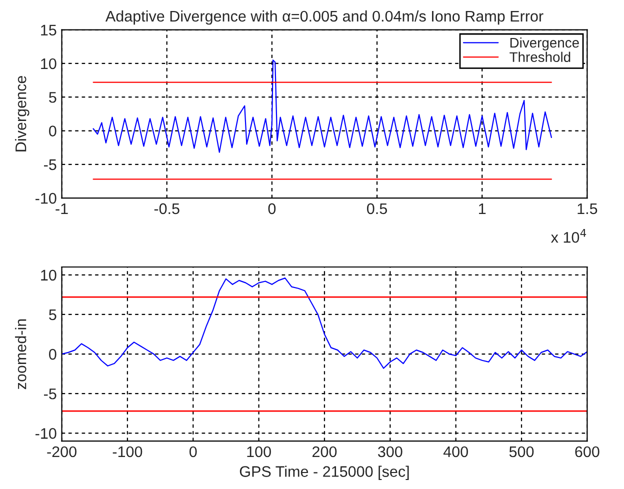  Describe the element at coordinates (521, 452) in the screenshot. I see `x-tick-label: 500` at that location.